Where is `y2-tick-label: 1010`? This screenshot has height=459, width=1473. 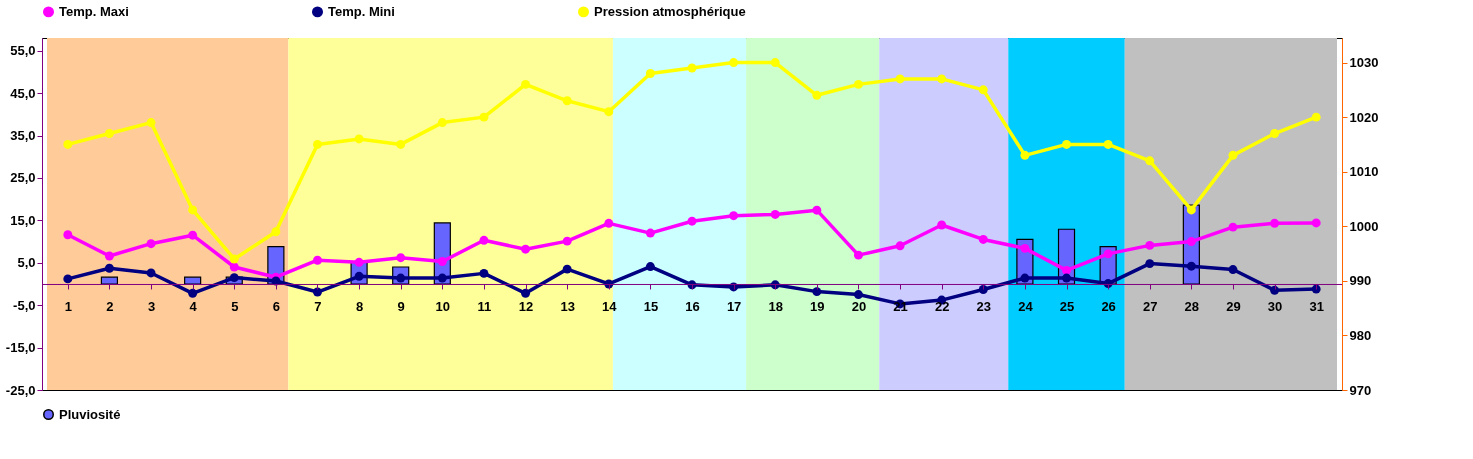
y2-tick-label: 1010 is located at coordinates (1364, 172).